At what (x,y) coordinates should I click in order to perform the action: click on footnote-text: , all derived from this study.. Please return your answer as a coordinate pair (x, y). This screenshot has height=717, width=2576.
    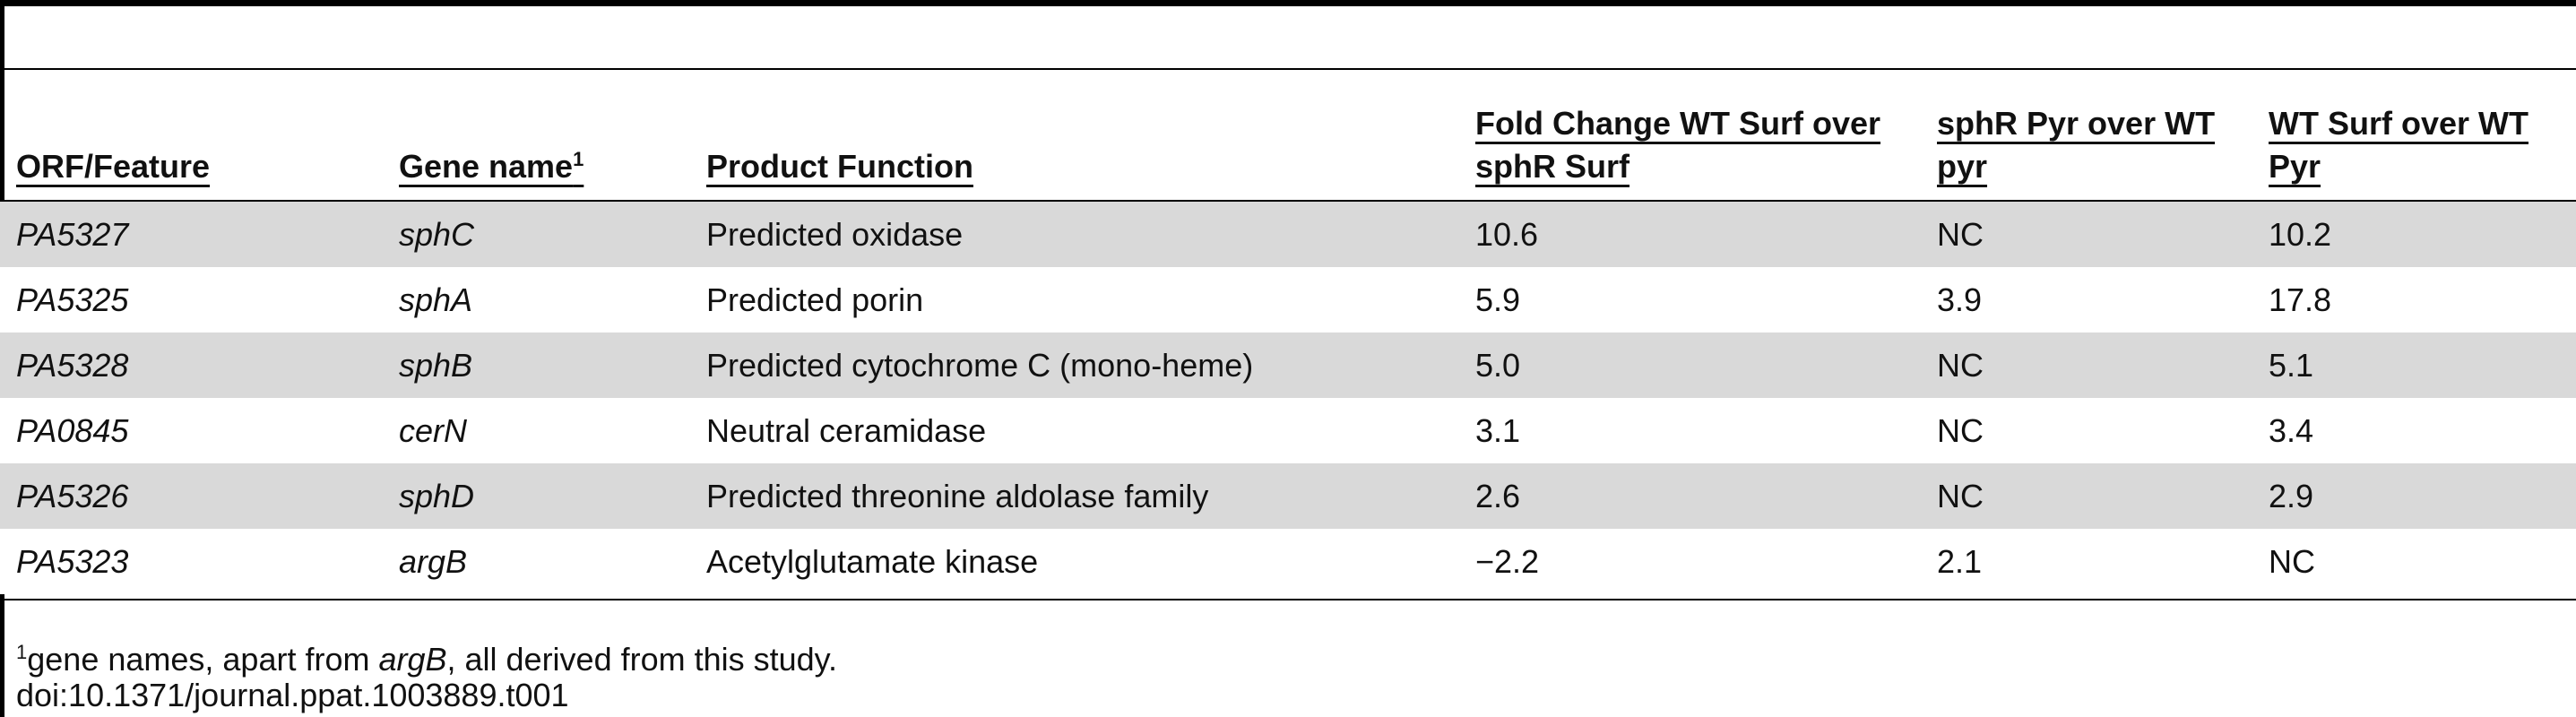
    Looking at the image, I should click on (642, 659).